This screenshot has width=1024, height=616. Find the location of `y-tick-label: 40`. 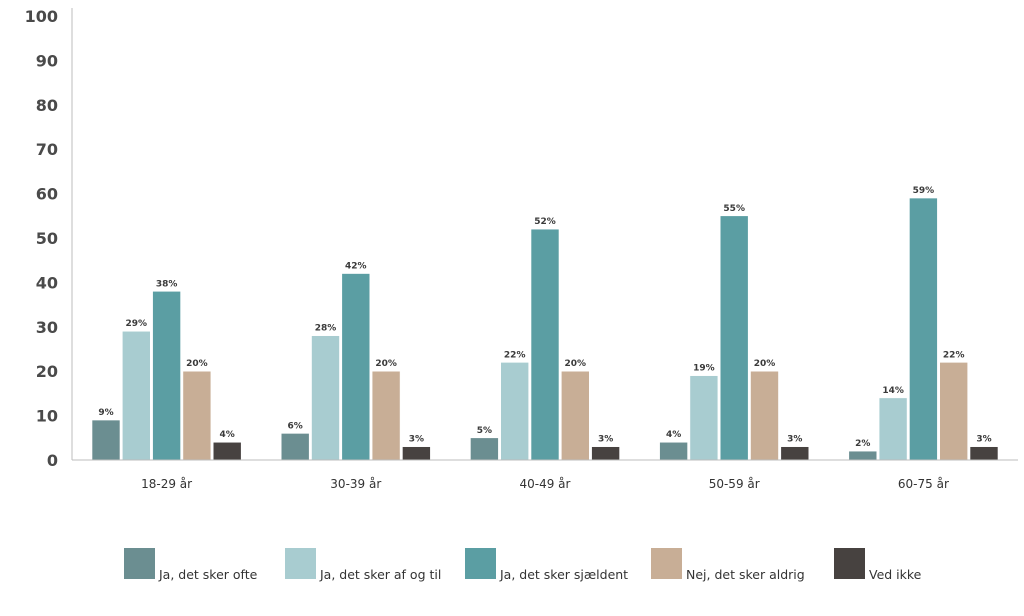

y-tick-label: 40 is located at coordinates (47, 282).